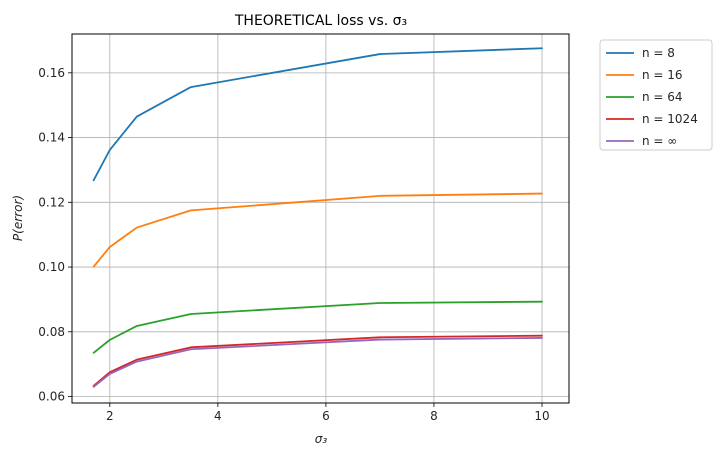 The height and width of the screenshot is (457, 722). Describe the element at coordinates (51, 73) in the screenshot. I see `y-tick-label: 0.16` at that location.